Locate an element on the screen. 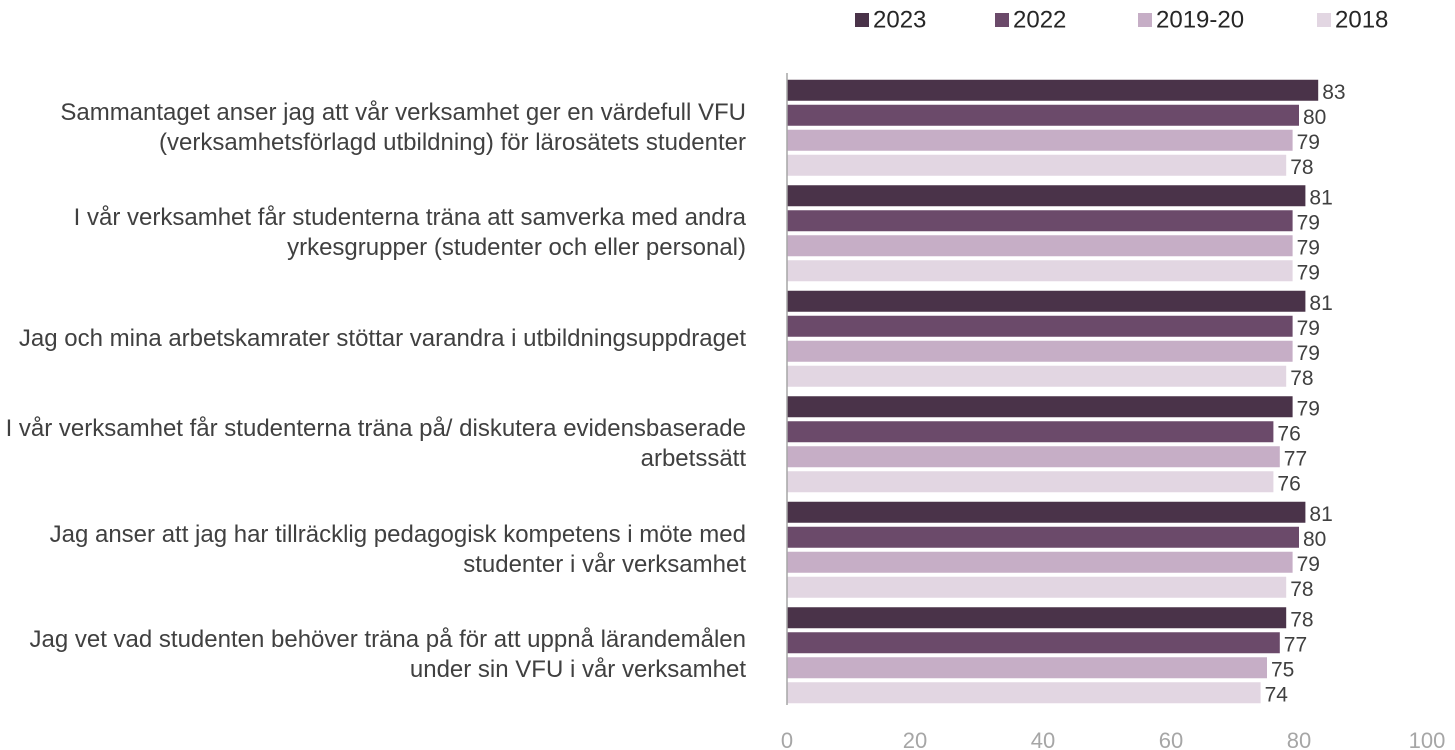  x-tick-label: 60 is located at coordinates (1171, 739).